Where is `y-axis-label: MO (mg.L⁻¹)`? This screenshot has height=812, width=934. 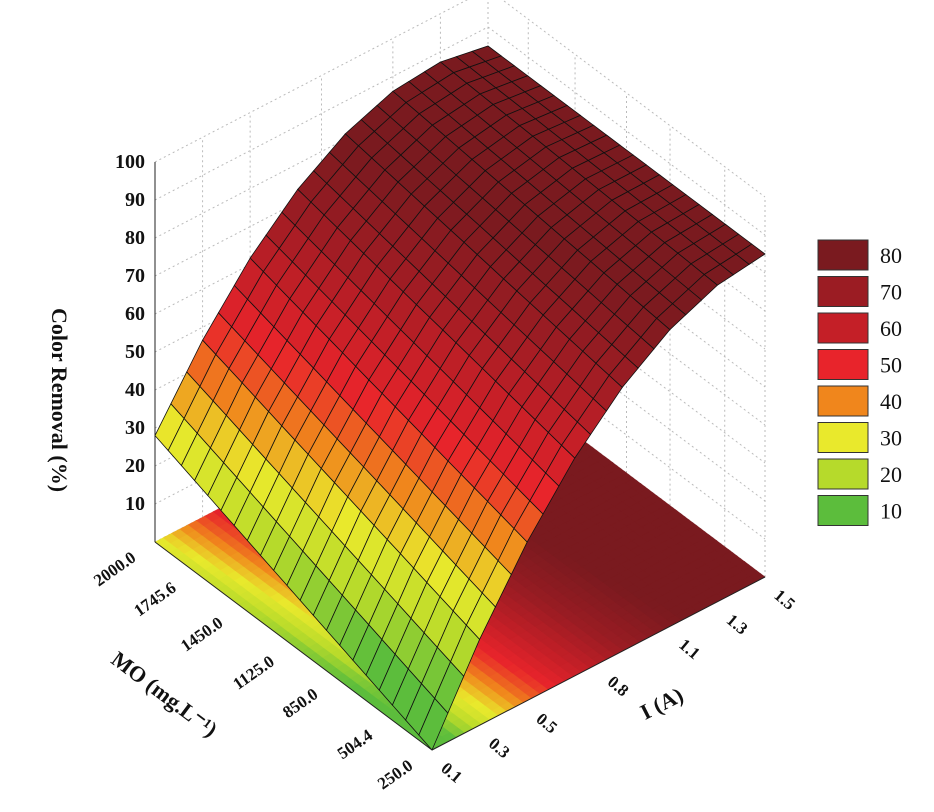
y-axis-label: MO (mg.L⁻¹) is located at coordinates (164, 694).